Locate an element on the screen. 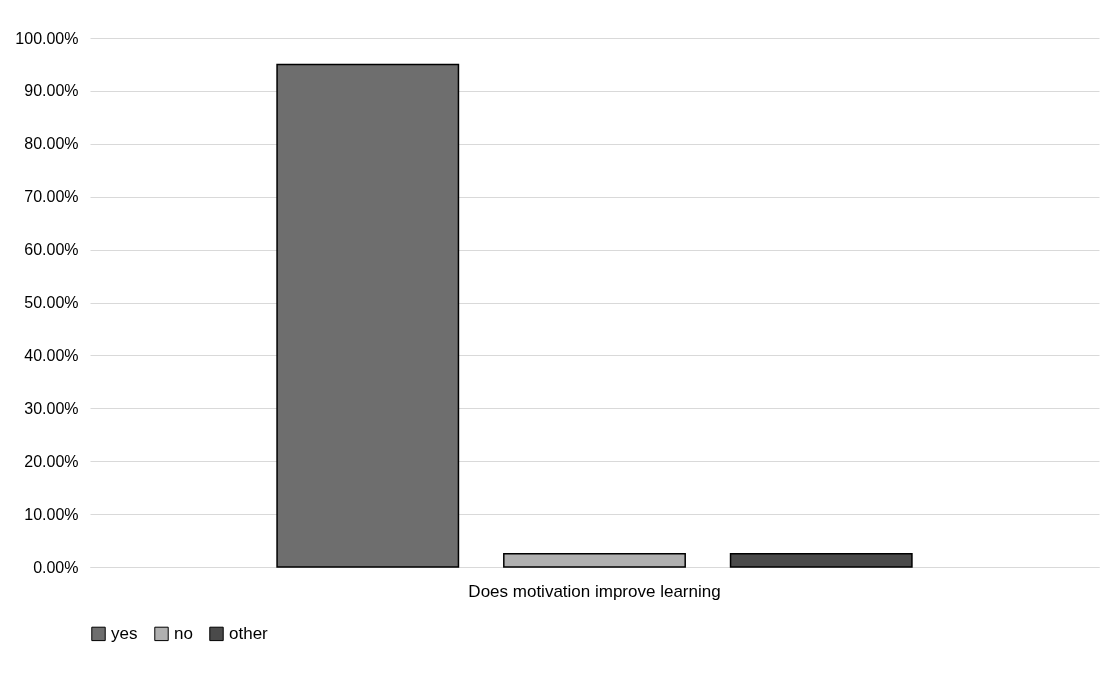 Image resolution: width=1115 pixels, height=673 pixels. y-tick-label: 40.00% is located at coordinates (51, 355).